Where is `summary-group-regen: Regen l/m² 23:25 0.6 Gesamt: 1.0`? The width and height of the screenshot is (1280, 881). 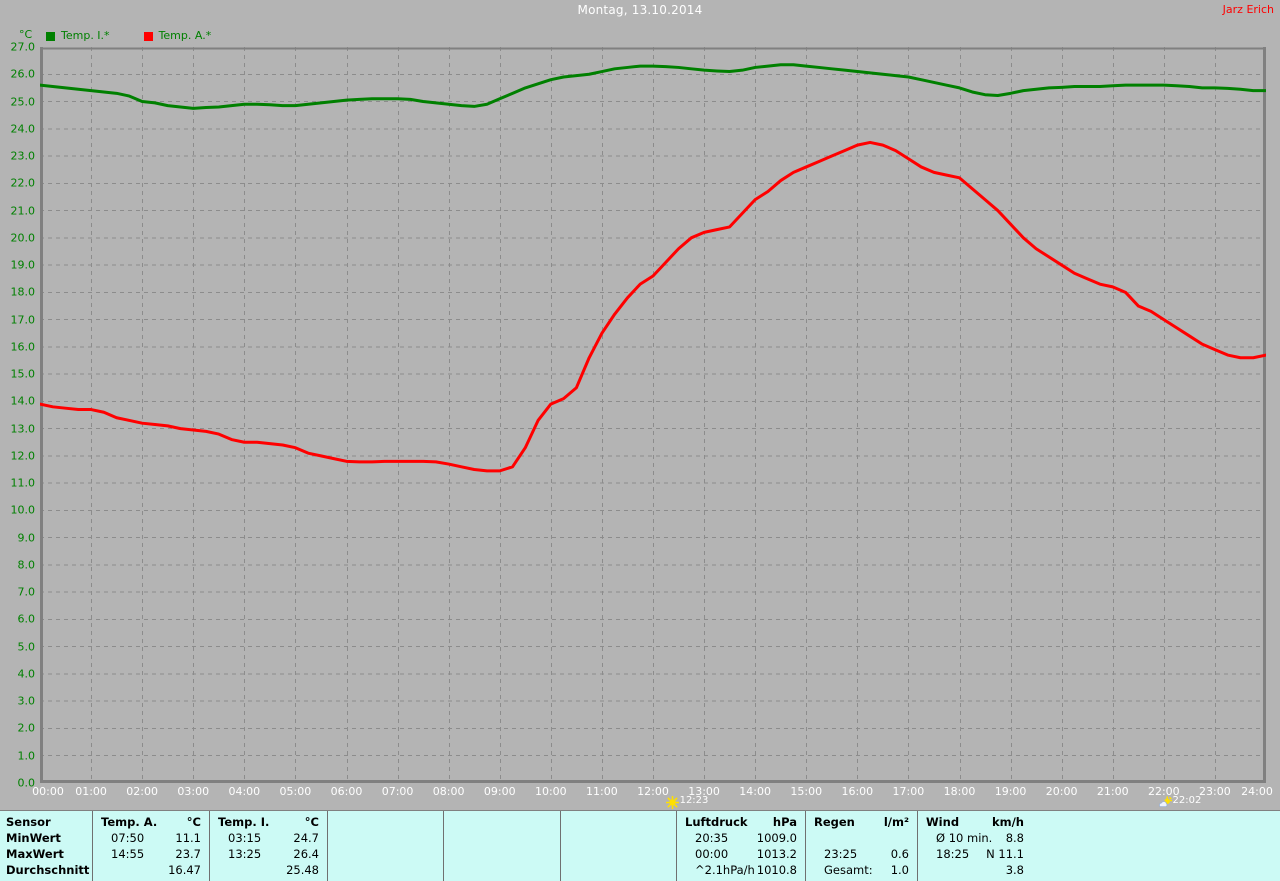
summary-group-regen: Regen l/m² 23:25 0.6 Gesamt: 1.0 is located at coordinates (861, 846).